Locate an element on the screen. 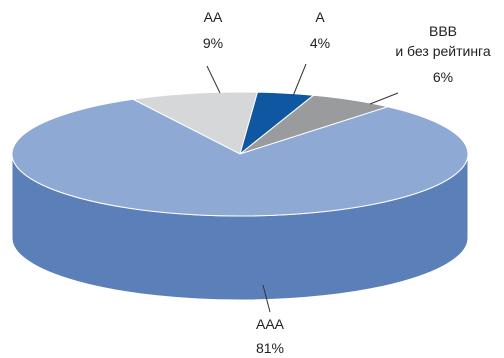 The width and height of the screenshot is (504, 358). label-aaa-name: AAA is located at coordinates (270, 324).